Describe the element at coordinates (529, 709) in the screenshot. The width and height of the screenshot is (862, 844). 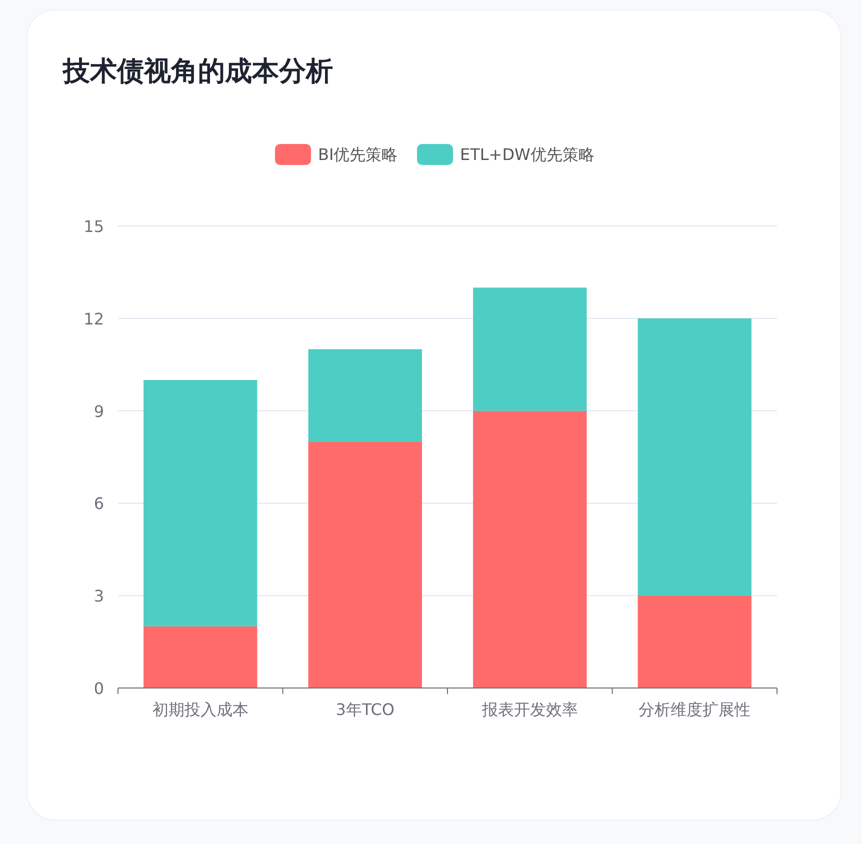
I see `x-tick-label: 报表开发效率` at that location.